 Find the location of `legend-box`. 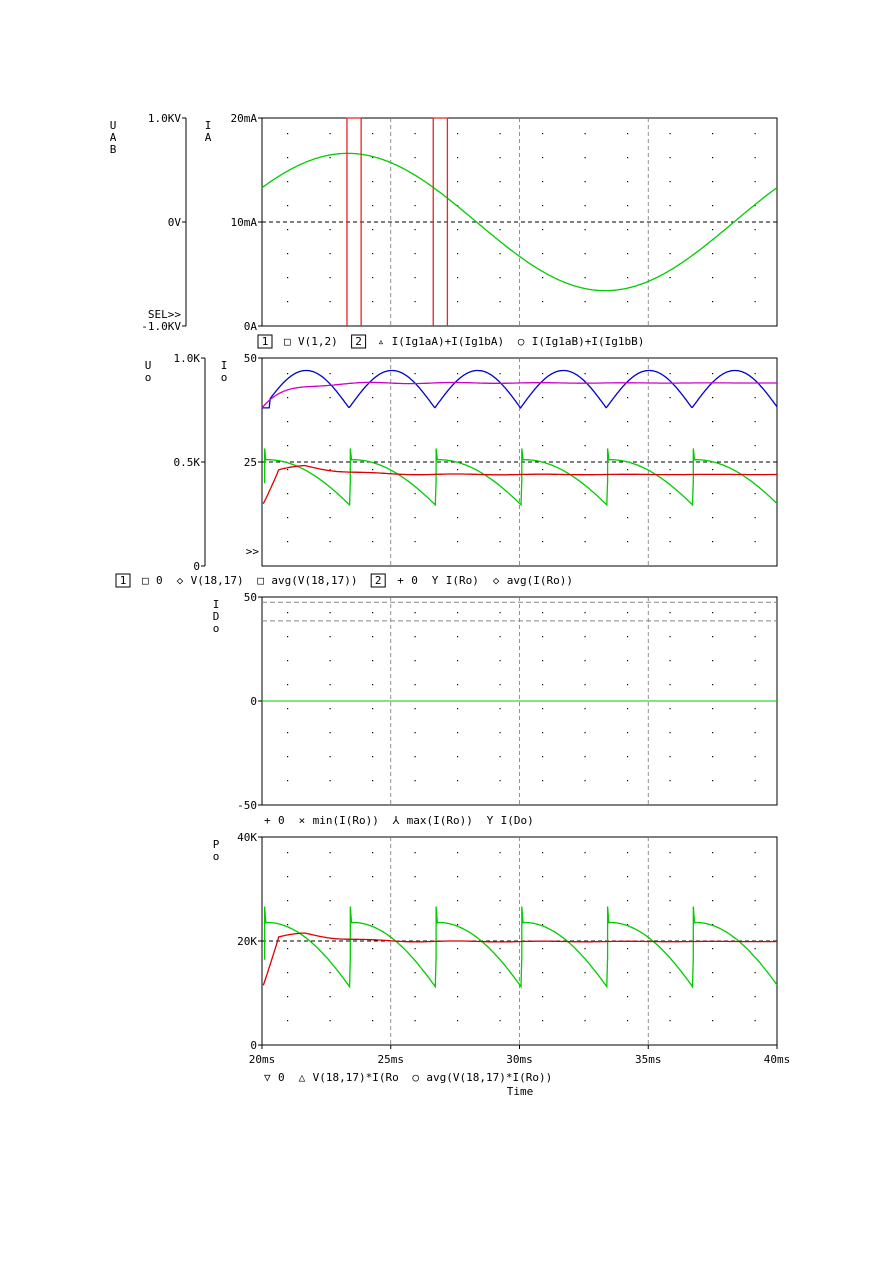

legend-box is located at coordinates (265, 341).